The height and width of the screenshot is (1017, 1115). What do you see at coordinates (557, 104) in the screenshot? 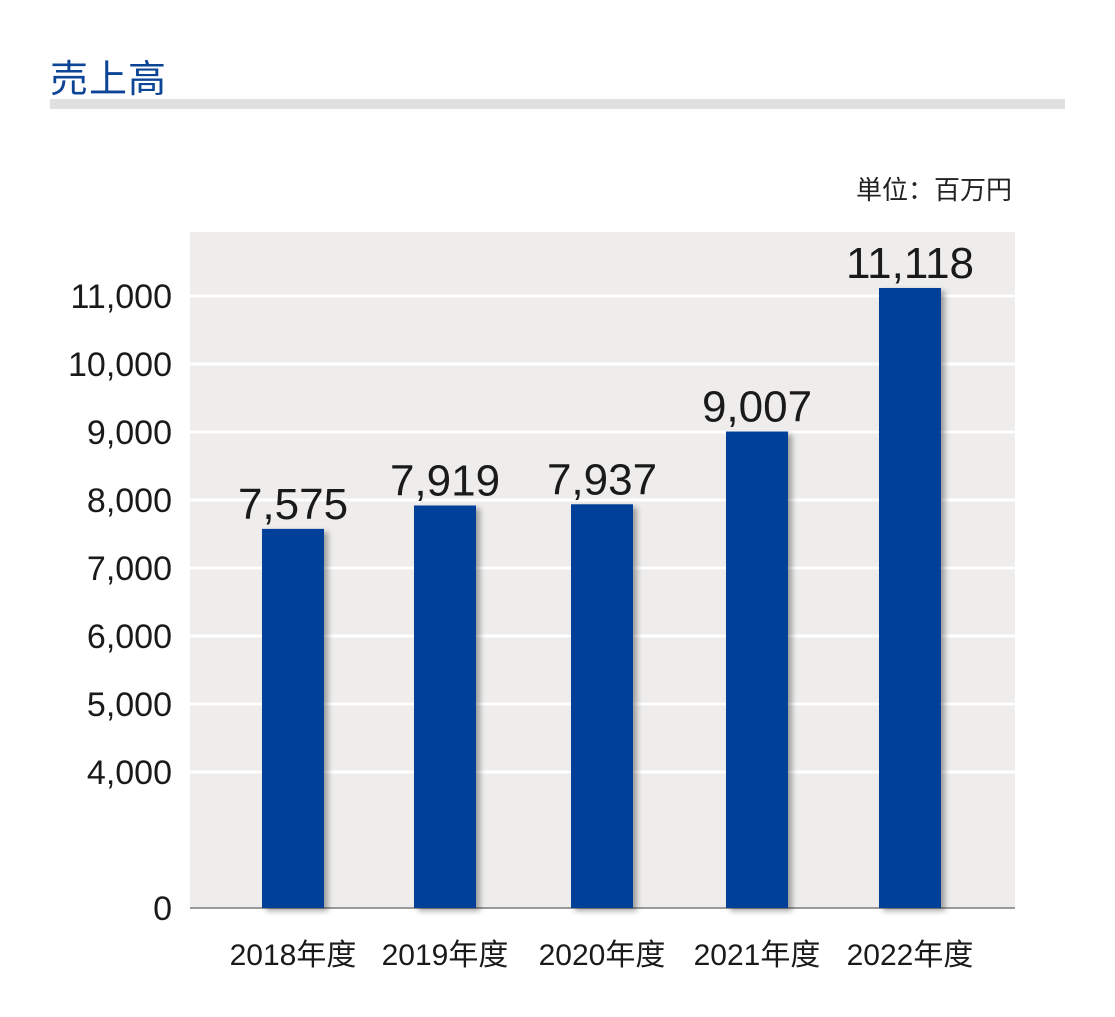
I see `title-divider` at bounding box center [557, 104].